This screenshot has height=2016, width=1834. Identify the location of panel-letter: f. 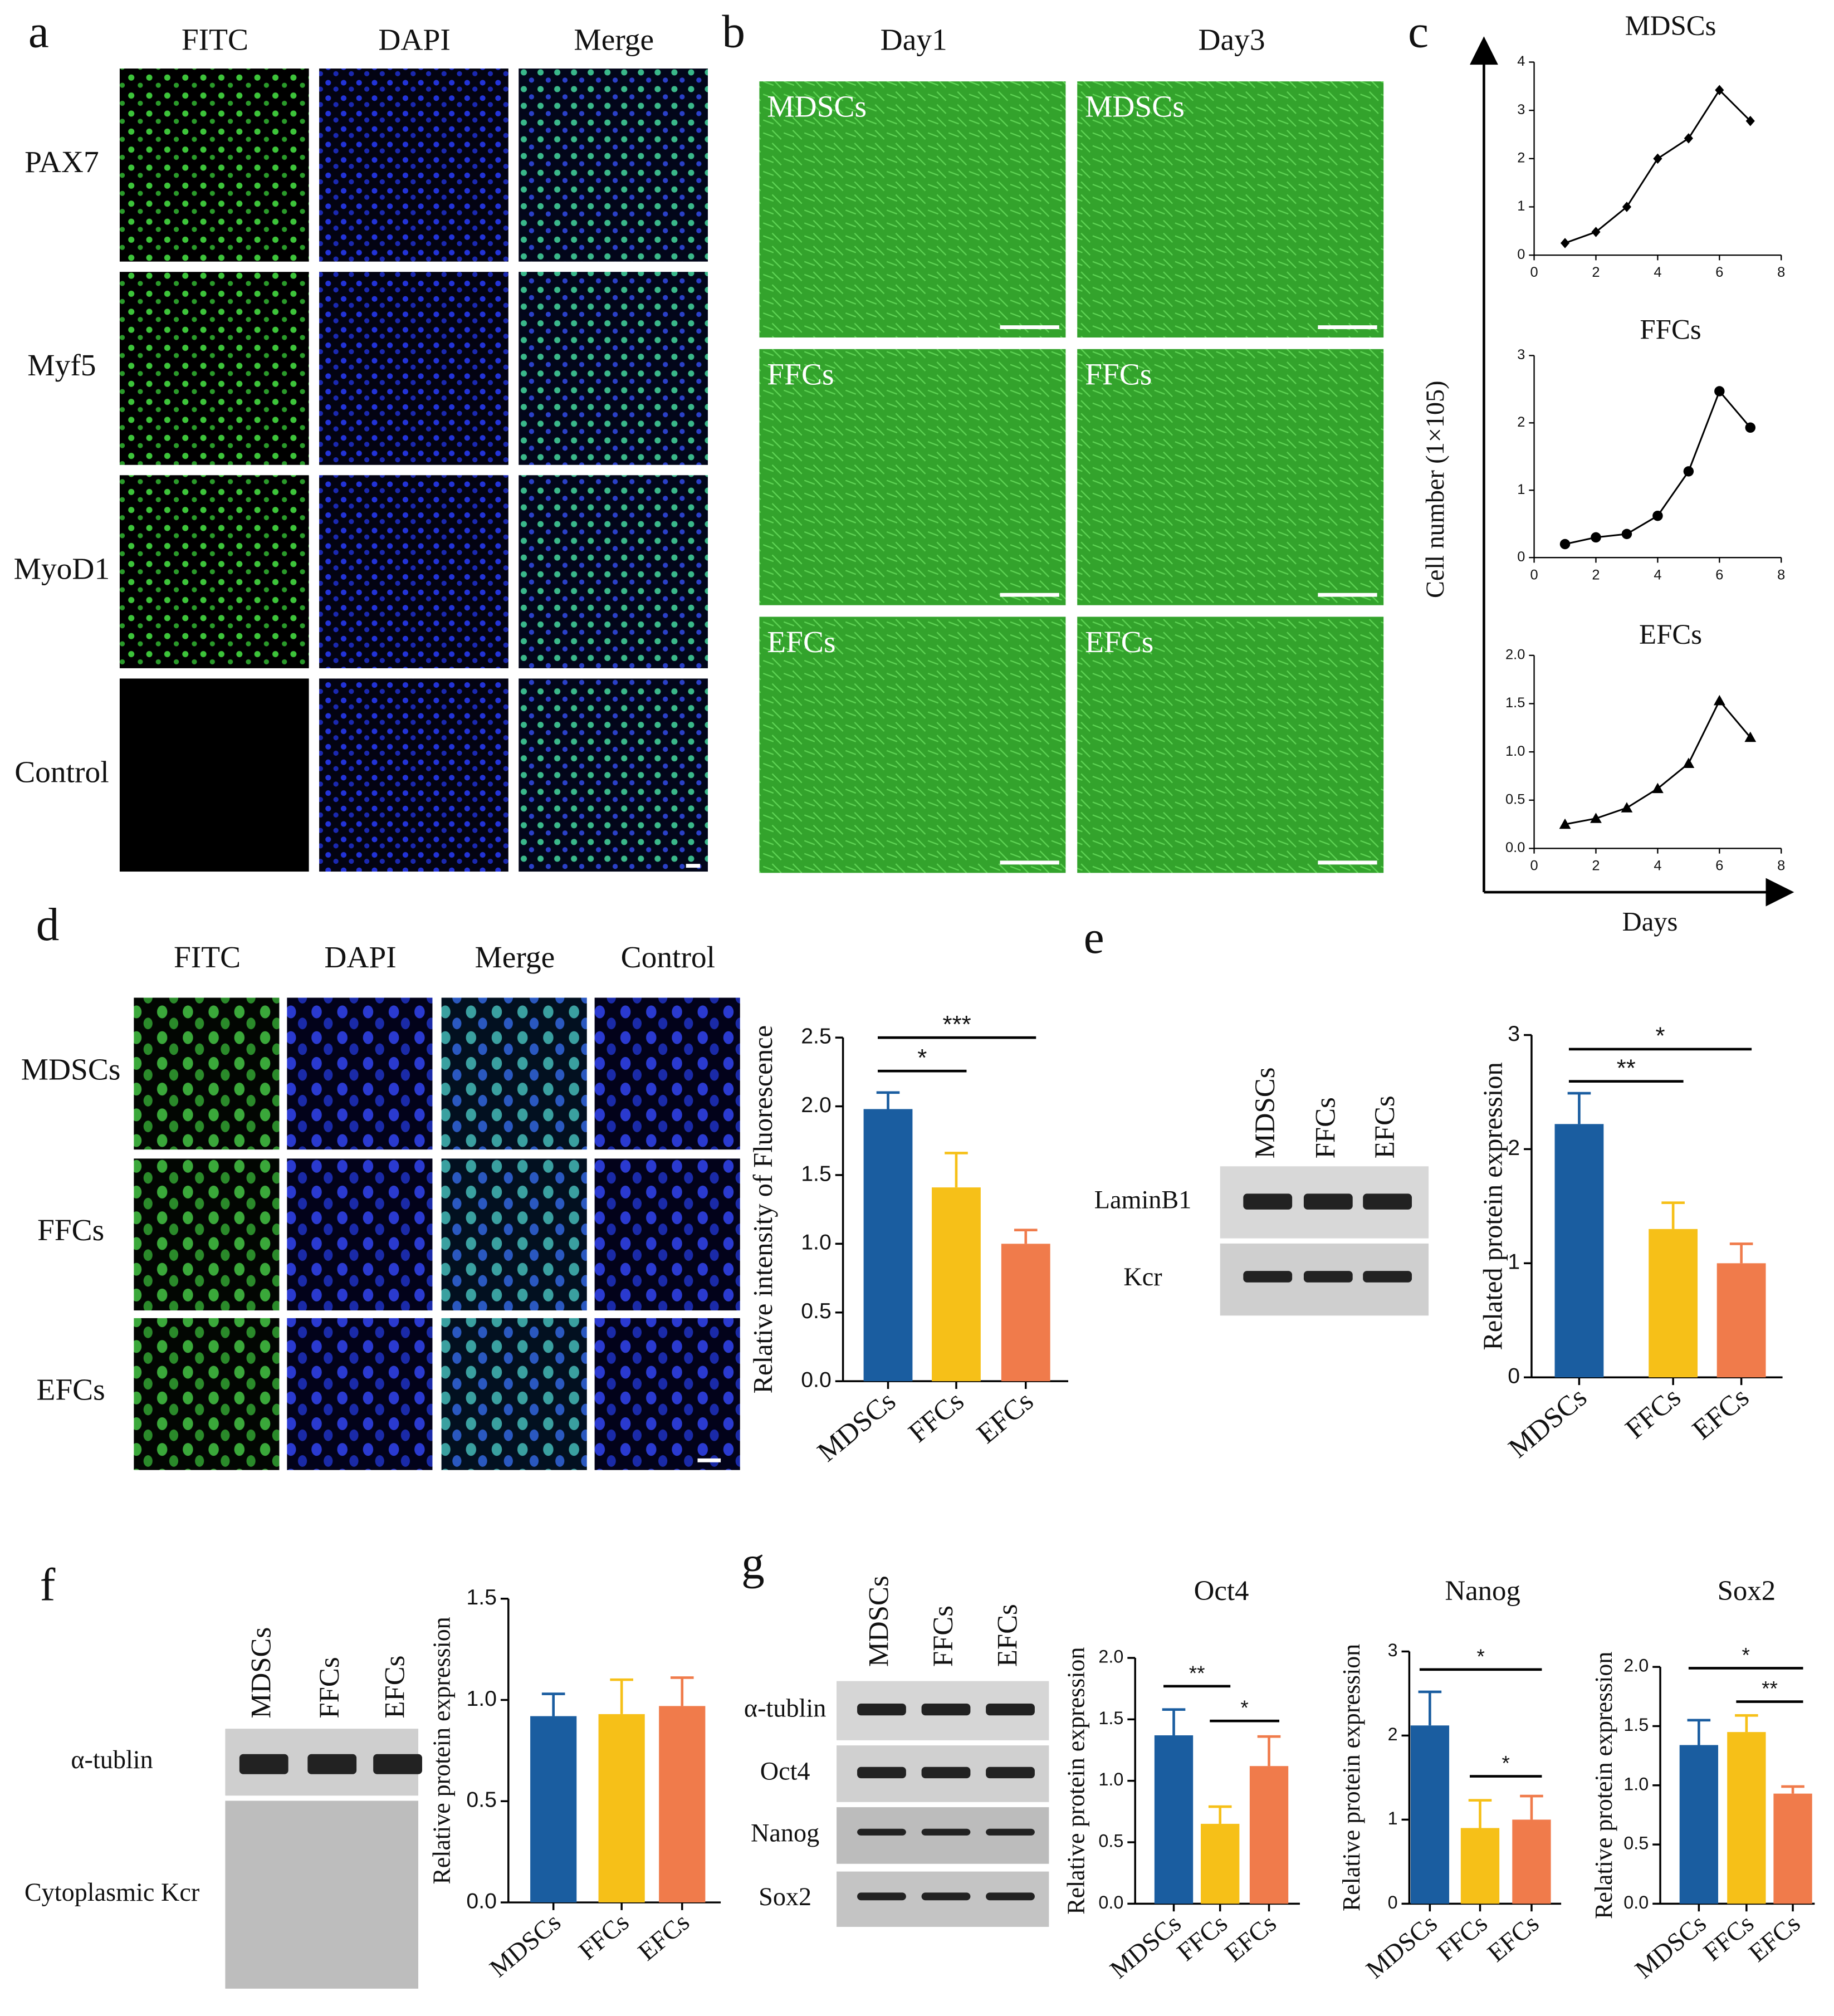
(48, 1585).